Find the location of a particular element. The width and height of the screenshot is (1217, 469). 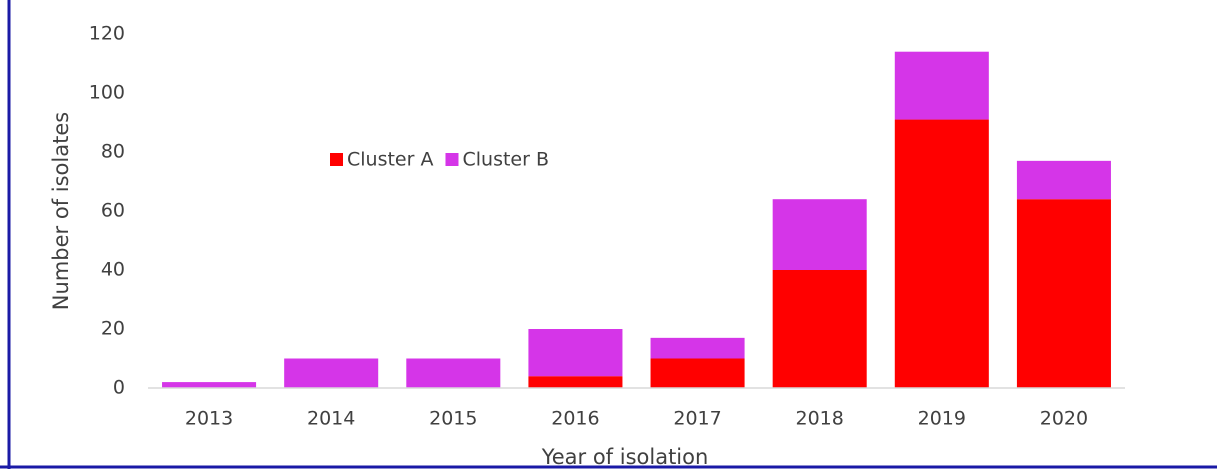

y-tick-label: 40 is located at coordinates (113, 270).